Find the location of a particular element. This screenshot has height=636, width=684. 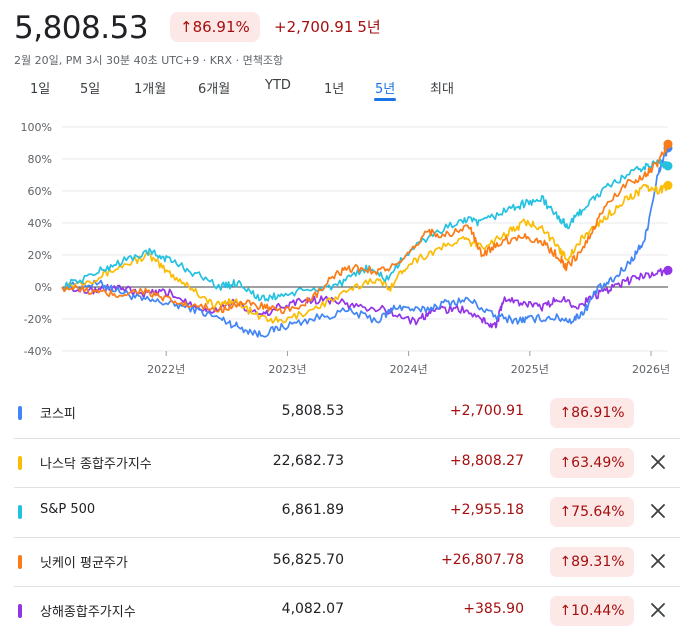

index-change: +2,955.18 is located at coordinates (486, 510).